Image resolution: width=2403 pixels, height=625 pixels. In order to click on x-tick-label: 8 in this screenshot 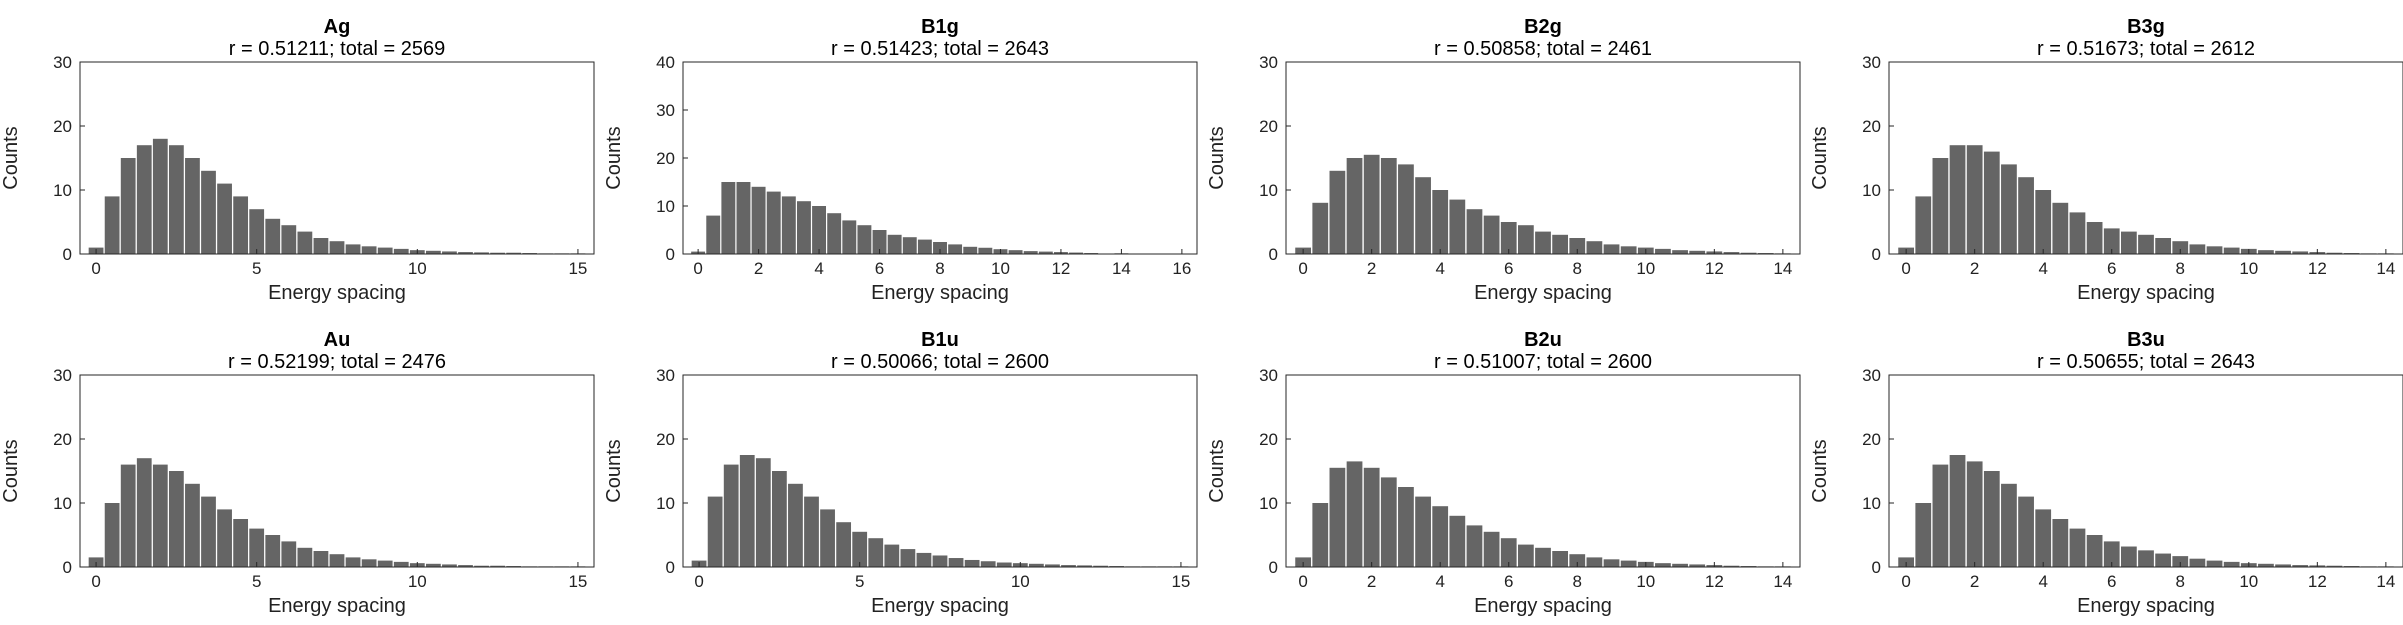, I will do `click(2180, 268)`.